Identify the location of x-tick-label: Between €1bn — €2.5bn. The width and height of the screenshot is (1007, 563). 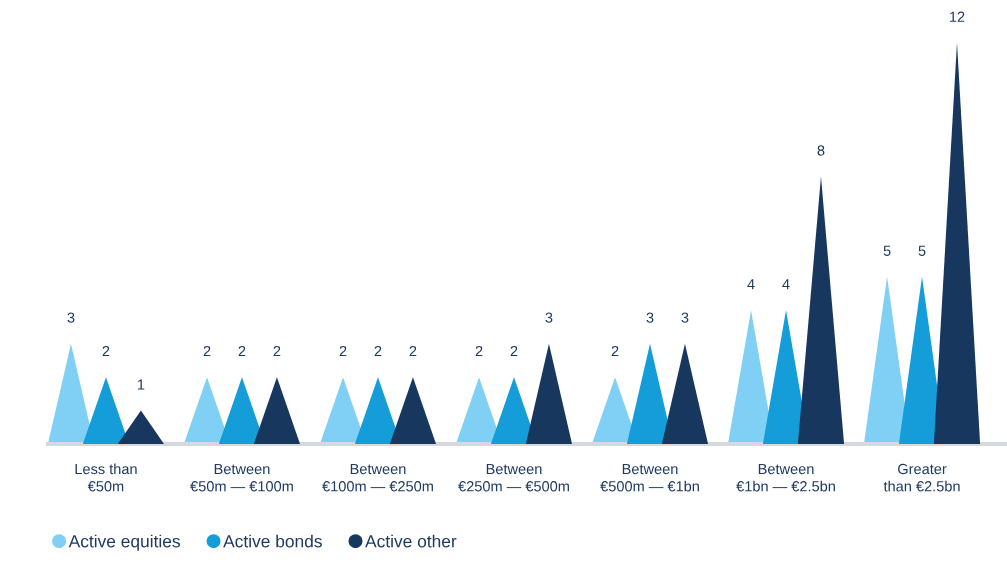
(785, 477).